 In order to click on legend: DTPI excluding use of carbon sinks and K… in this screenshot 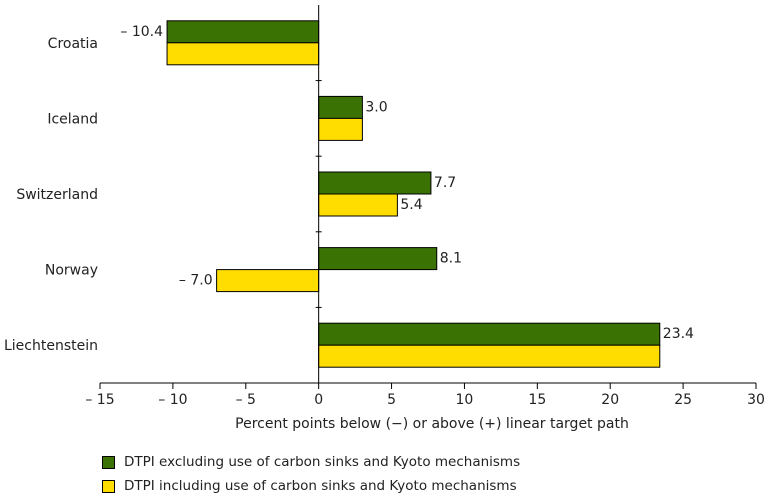, I will do `click(311, 477)`.